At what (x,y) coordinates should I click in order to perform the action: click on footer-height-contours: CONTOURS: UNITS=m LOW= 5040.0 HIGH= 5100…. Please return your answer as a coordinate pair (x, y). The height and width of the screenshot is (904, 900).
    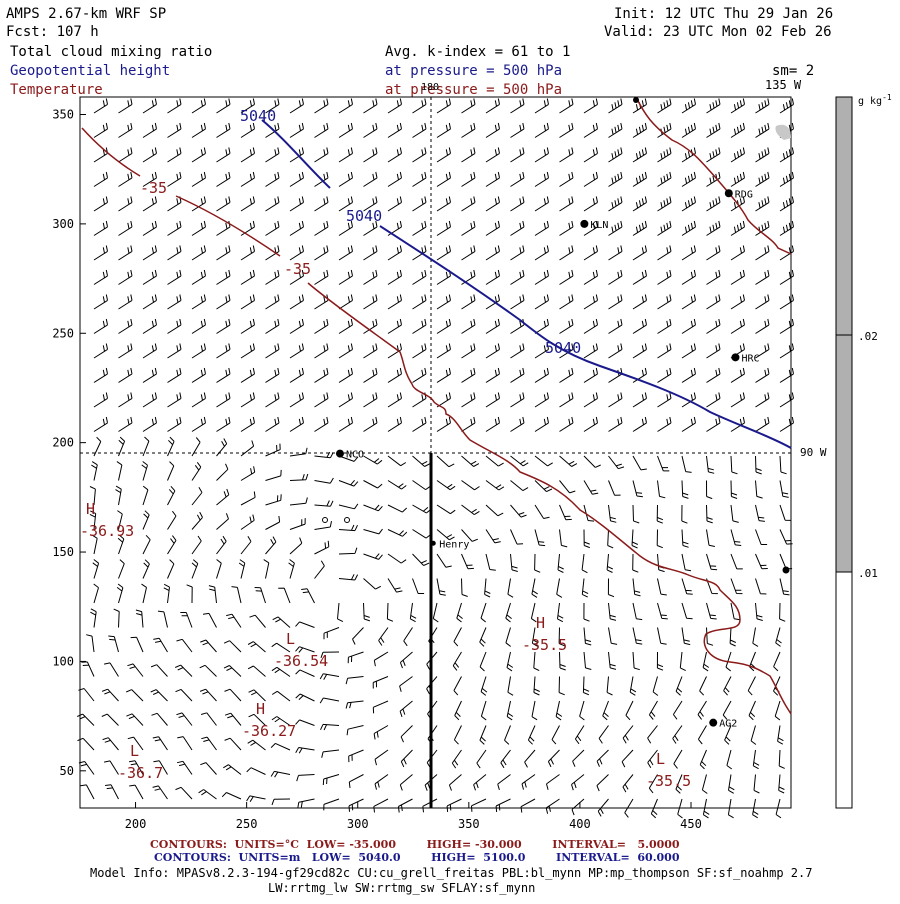
    Looking at the image, I should click on (417, 857).